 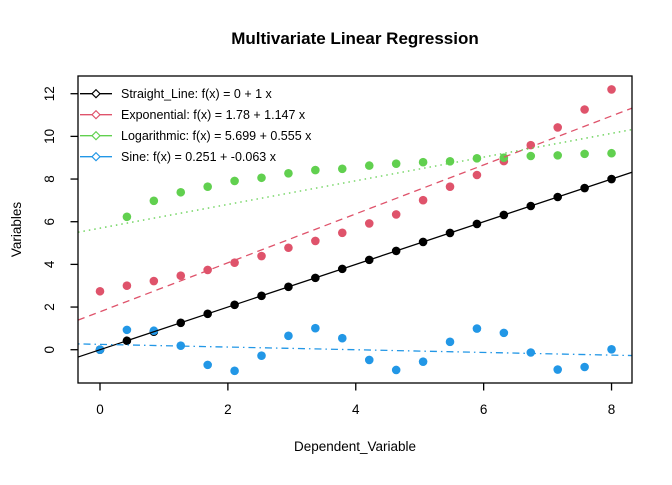 I want to click on y-axis-label: Variables, so click(x=16, y=230).